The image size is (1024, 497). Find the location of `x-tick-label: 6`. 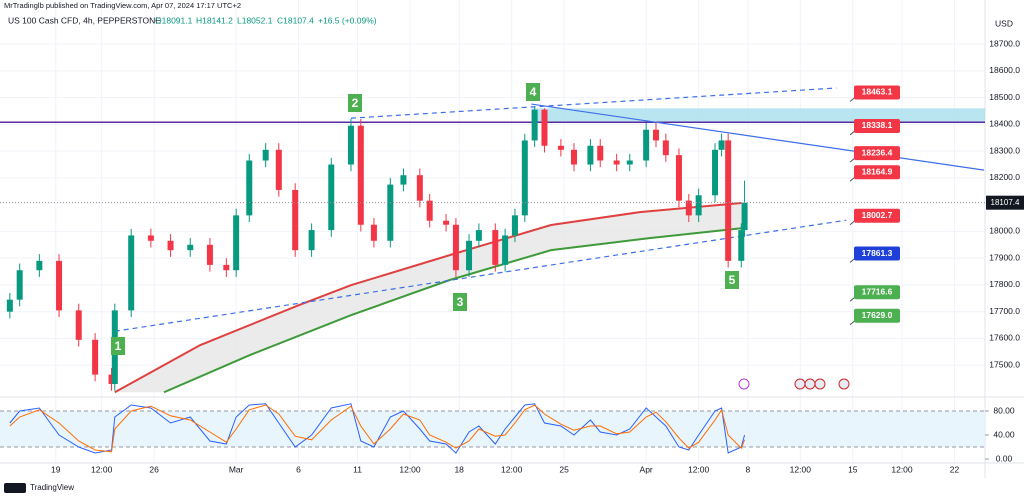

x-tick-label: 6 is located at coordinates (298, 469).